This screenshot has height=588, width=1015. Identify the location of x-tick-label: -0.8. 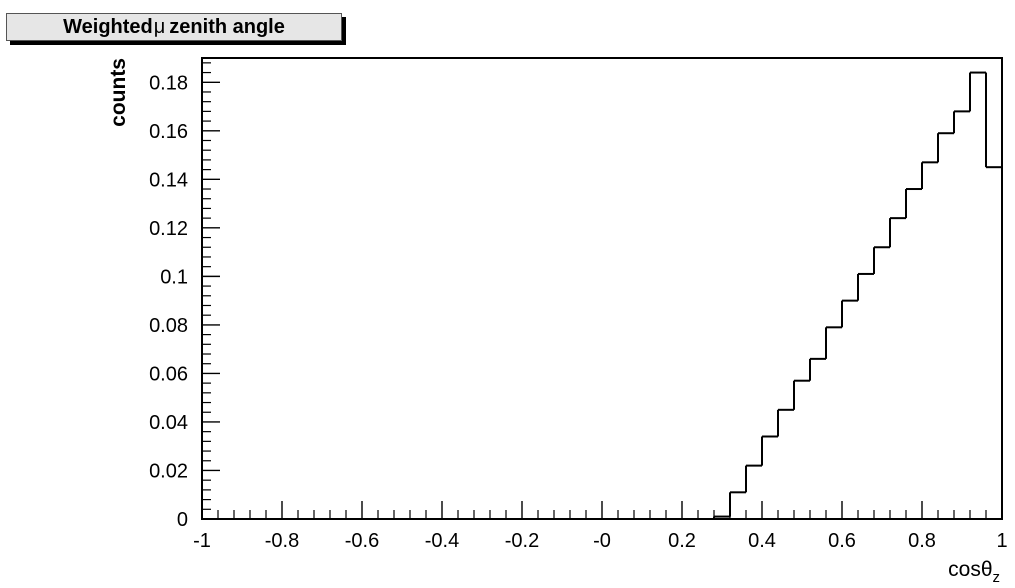
(282, 541).